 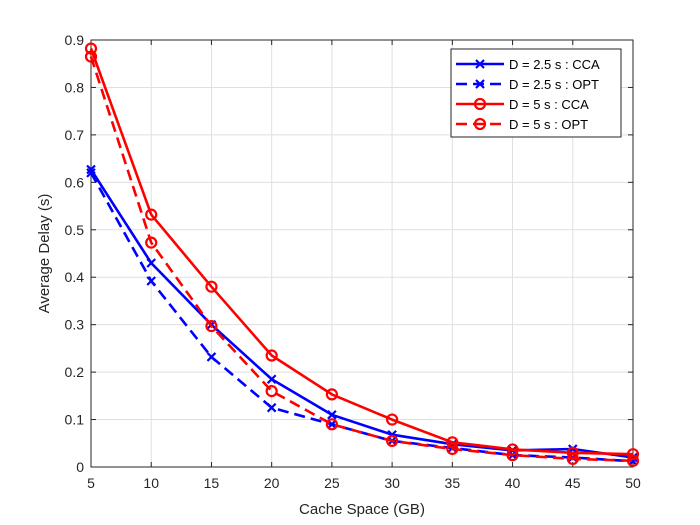 What do you see at coordinates (549, 104) in the screenshot?
I see `legend-label: D = 5 s : CCA` at bounding box center [549, 104].